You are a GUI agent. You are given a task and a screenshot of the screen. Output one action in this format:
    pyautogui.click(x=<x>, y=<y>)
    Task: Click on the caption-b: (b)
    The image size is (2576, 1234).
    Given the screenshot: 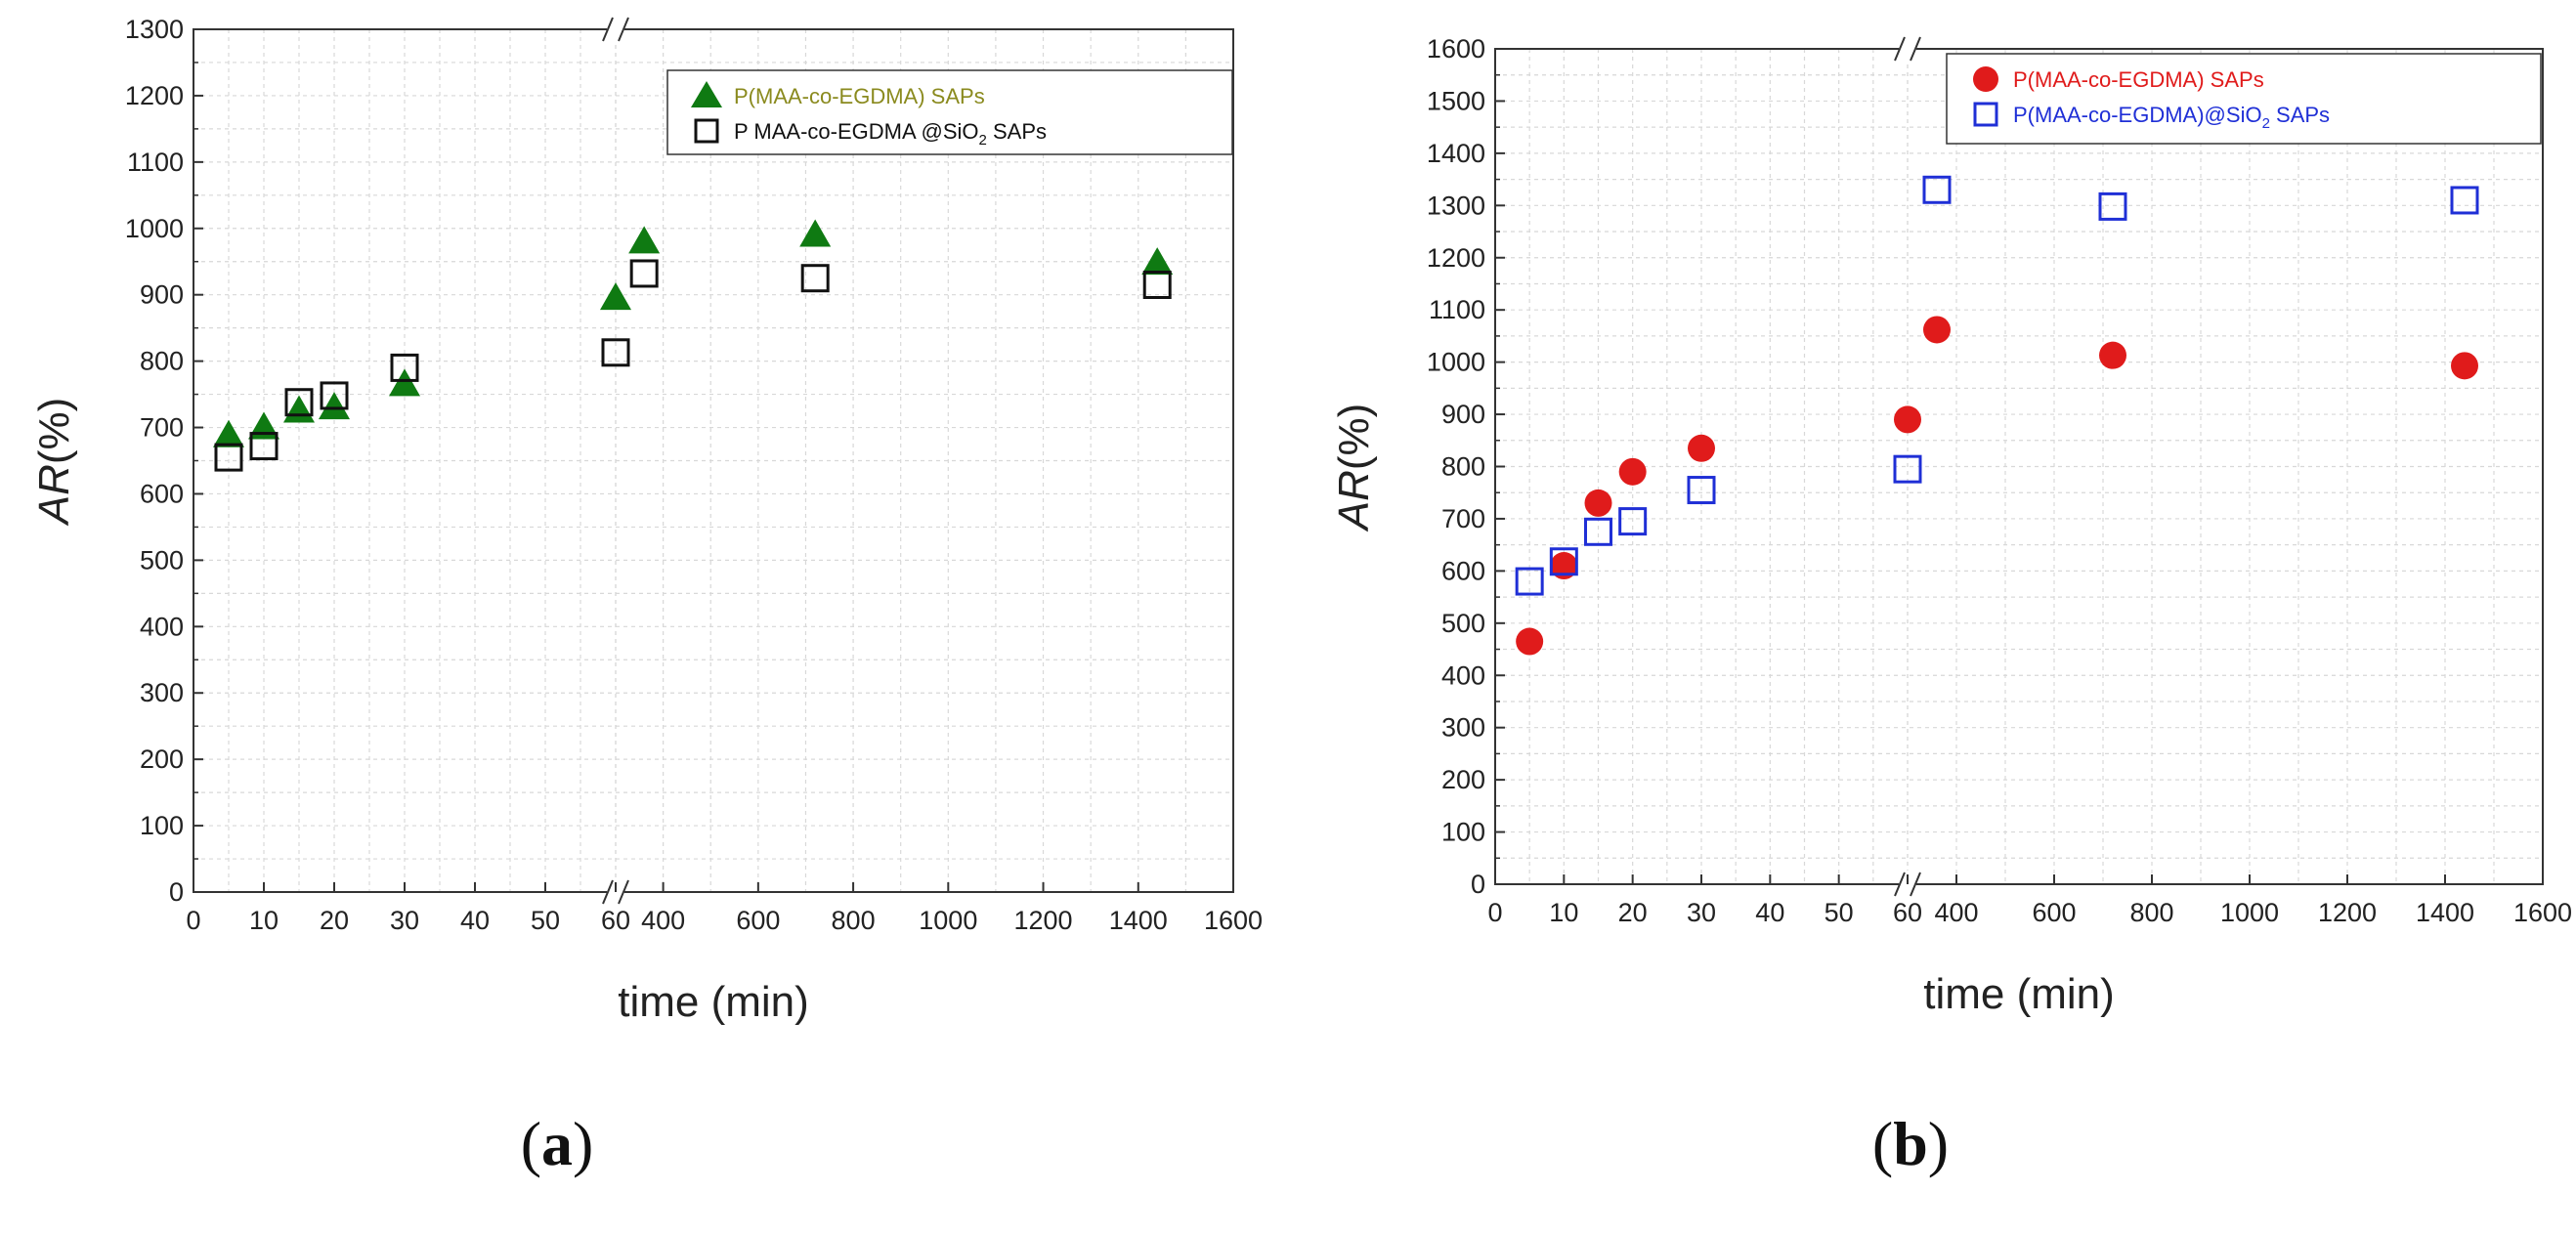 What is the action you would take?
    pyautogui.click(x=1911, y=1143)
    